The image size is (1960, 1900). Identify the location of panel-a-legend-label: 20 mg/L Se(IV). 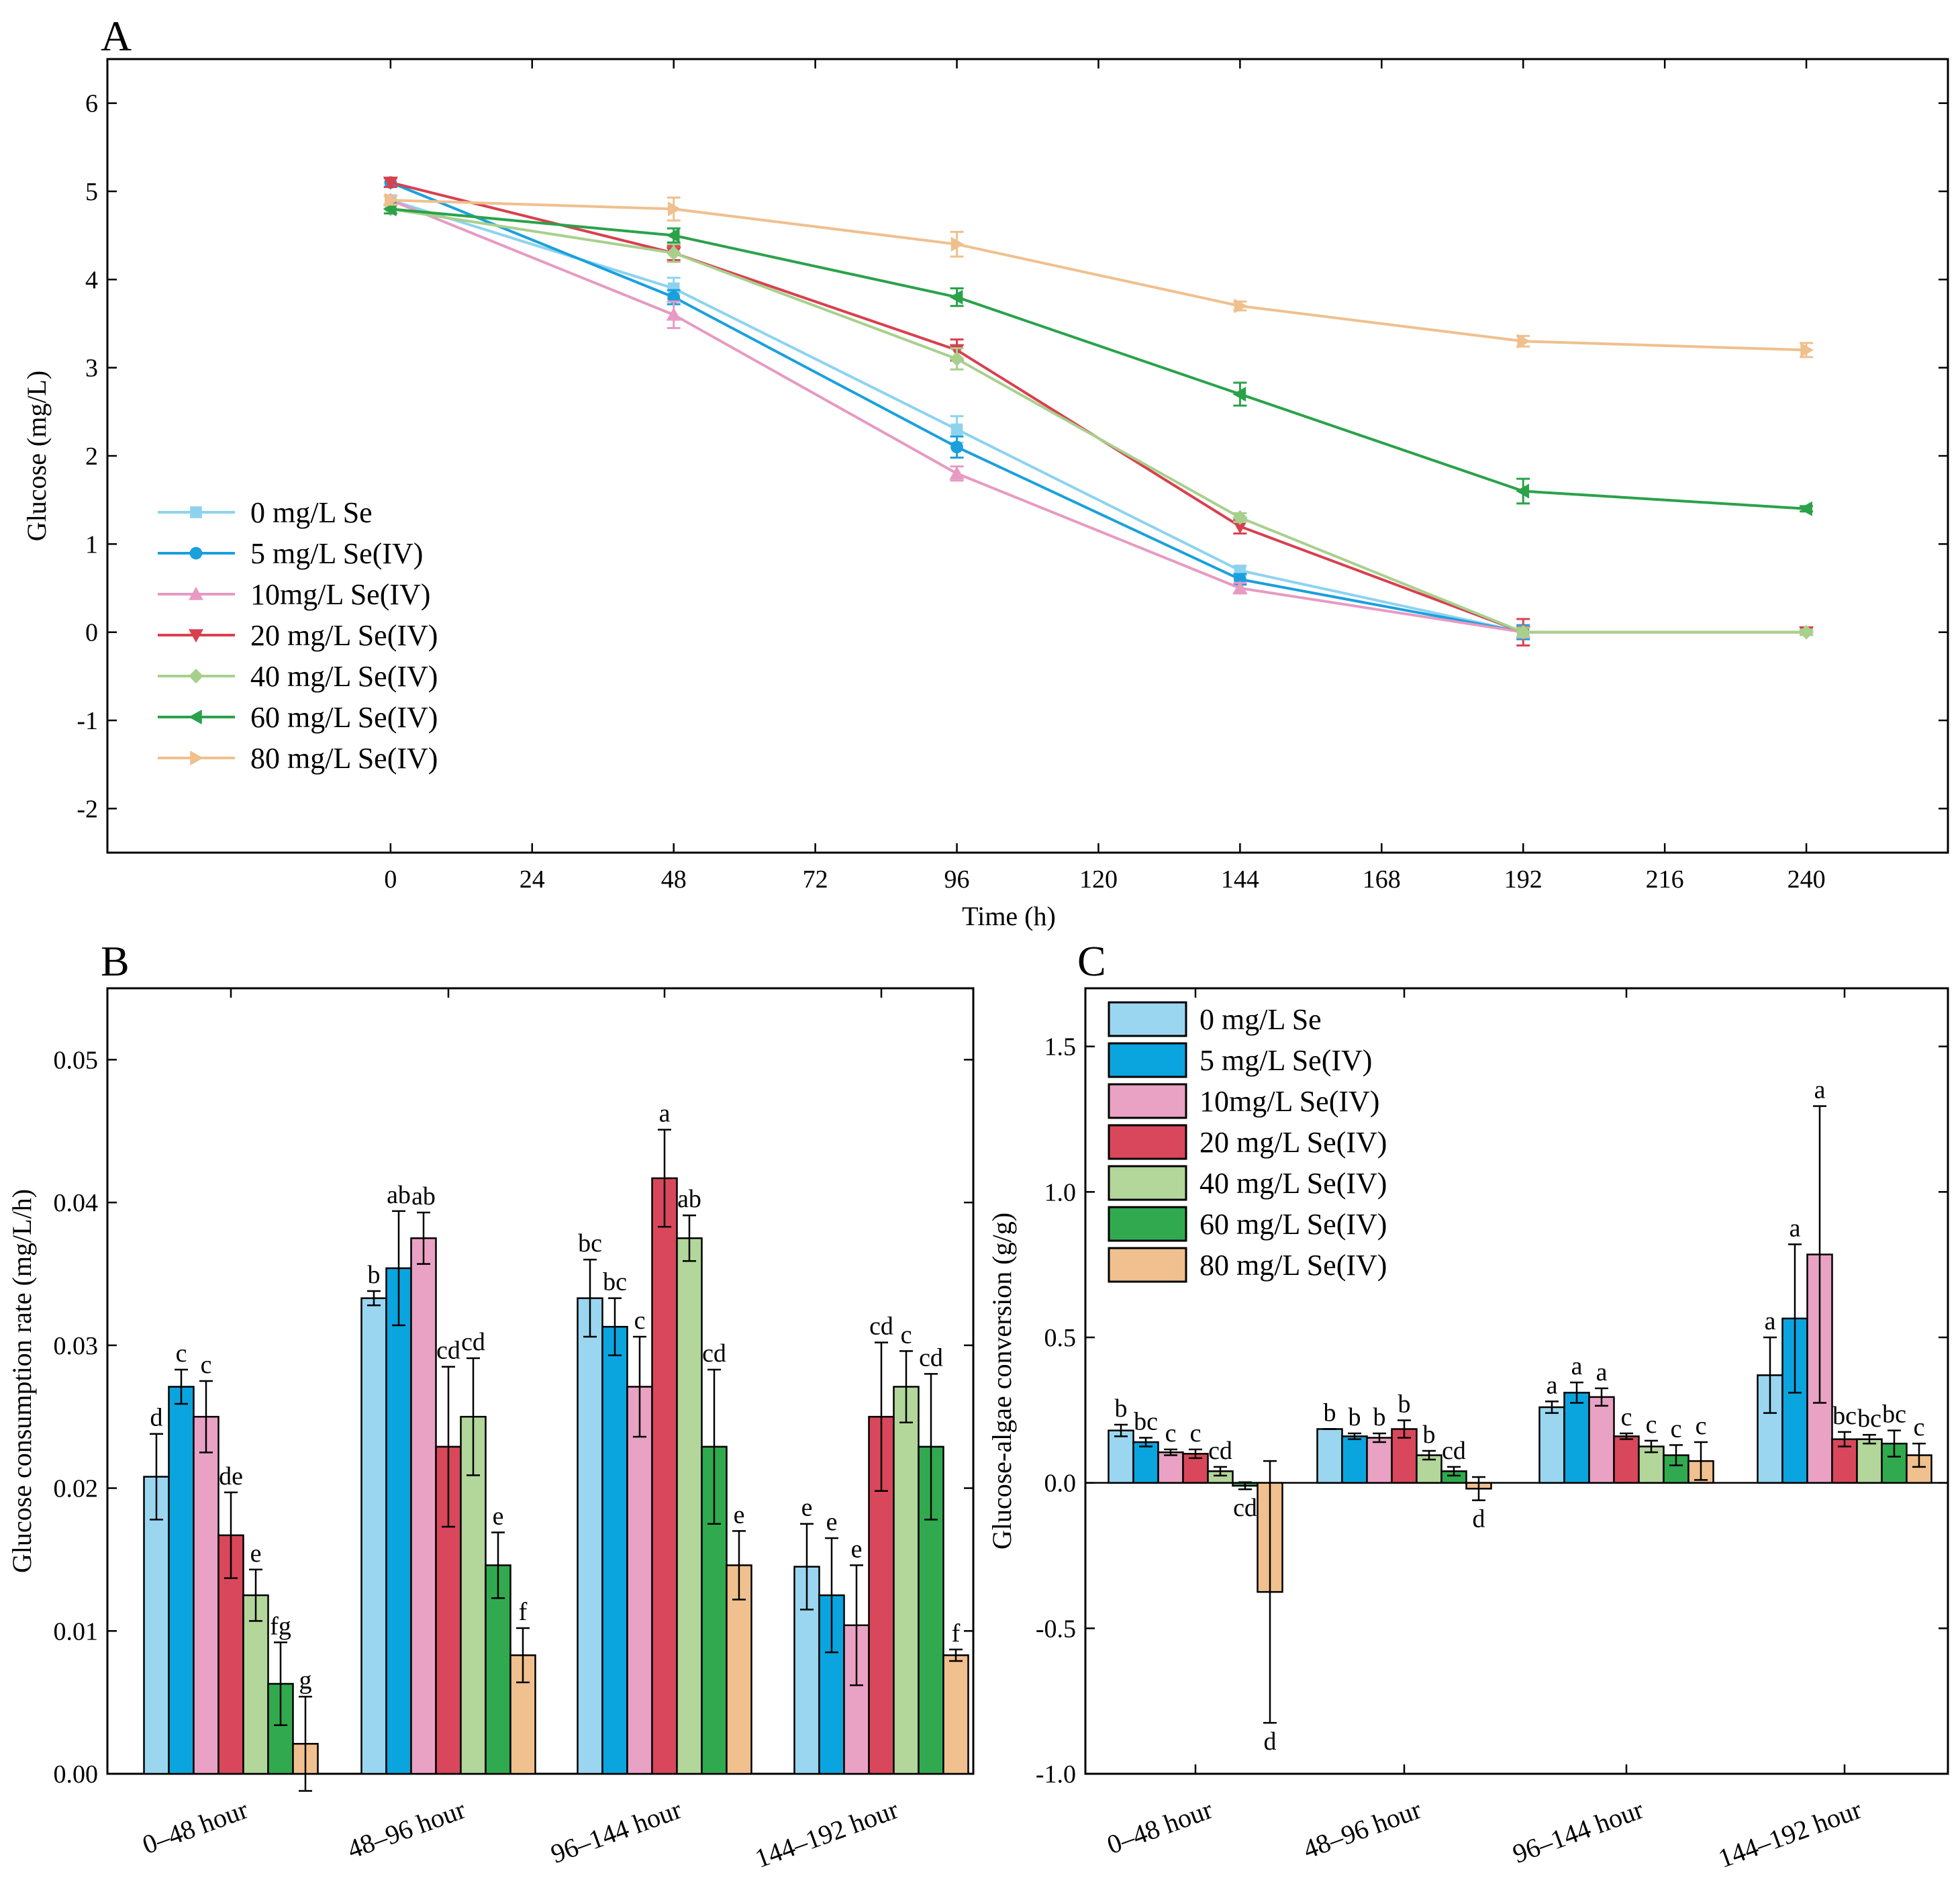
(344, 635).